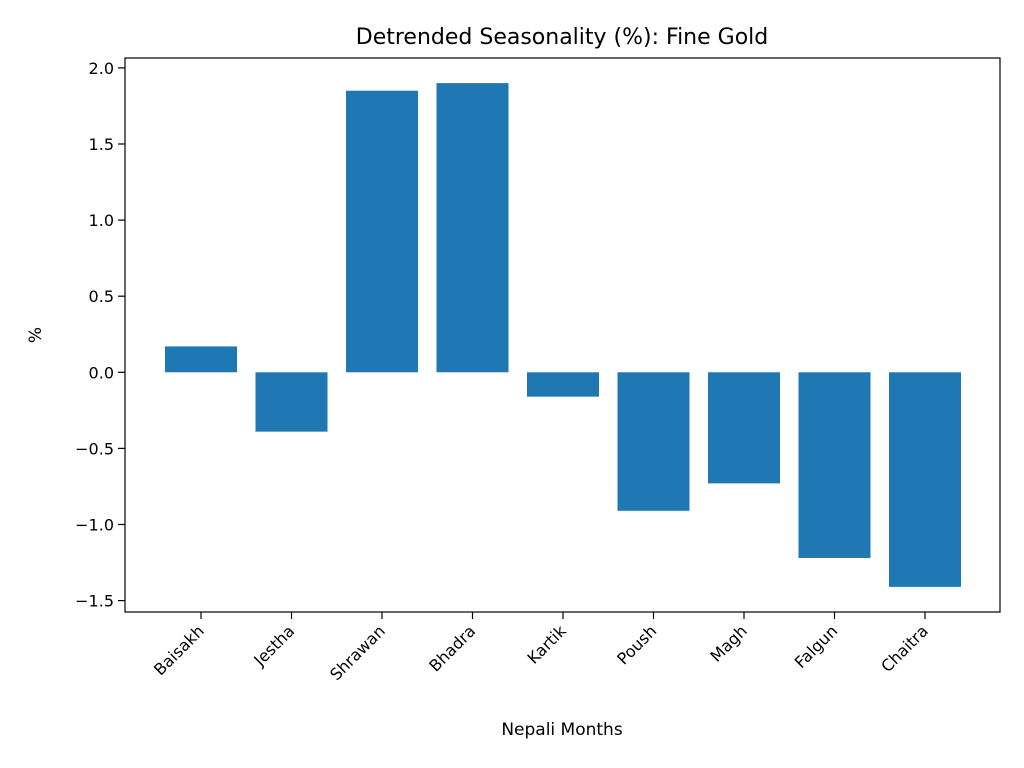  I want to click on bar-chaitra, so click(925, 479).